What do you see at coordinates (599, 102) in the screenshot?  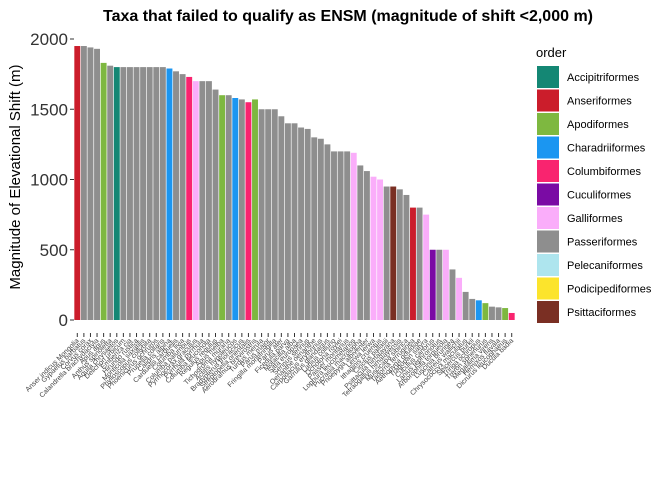 I see `legend-label: Anseriformes` at bounding box center [599, 102].